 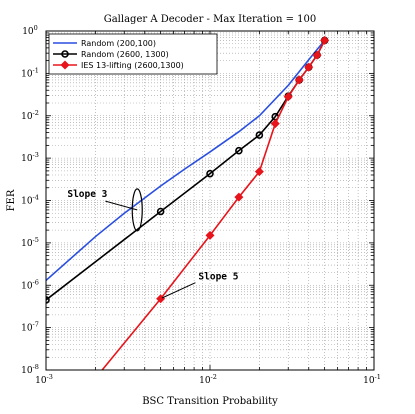 I want to click on annotation-label: Slope 5, so click(x=218, y=277).